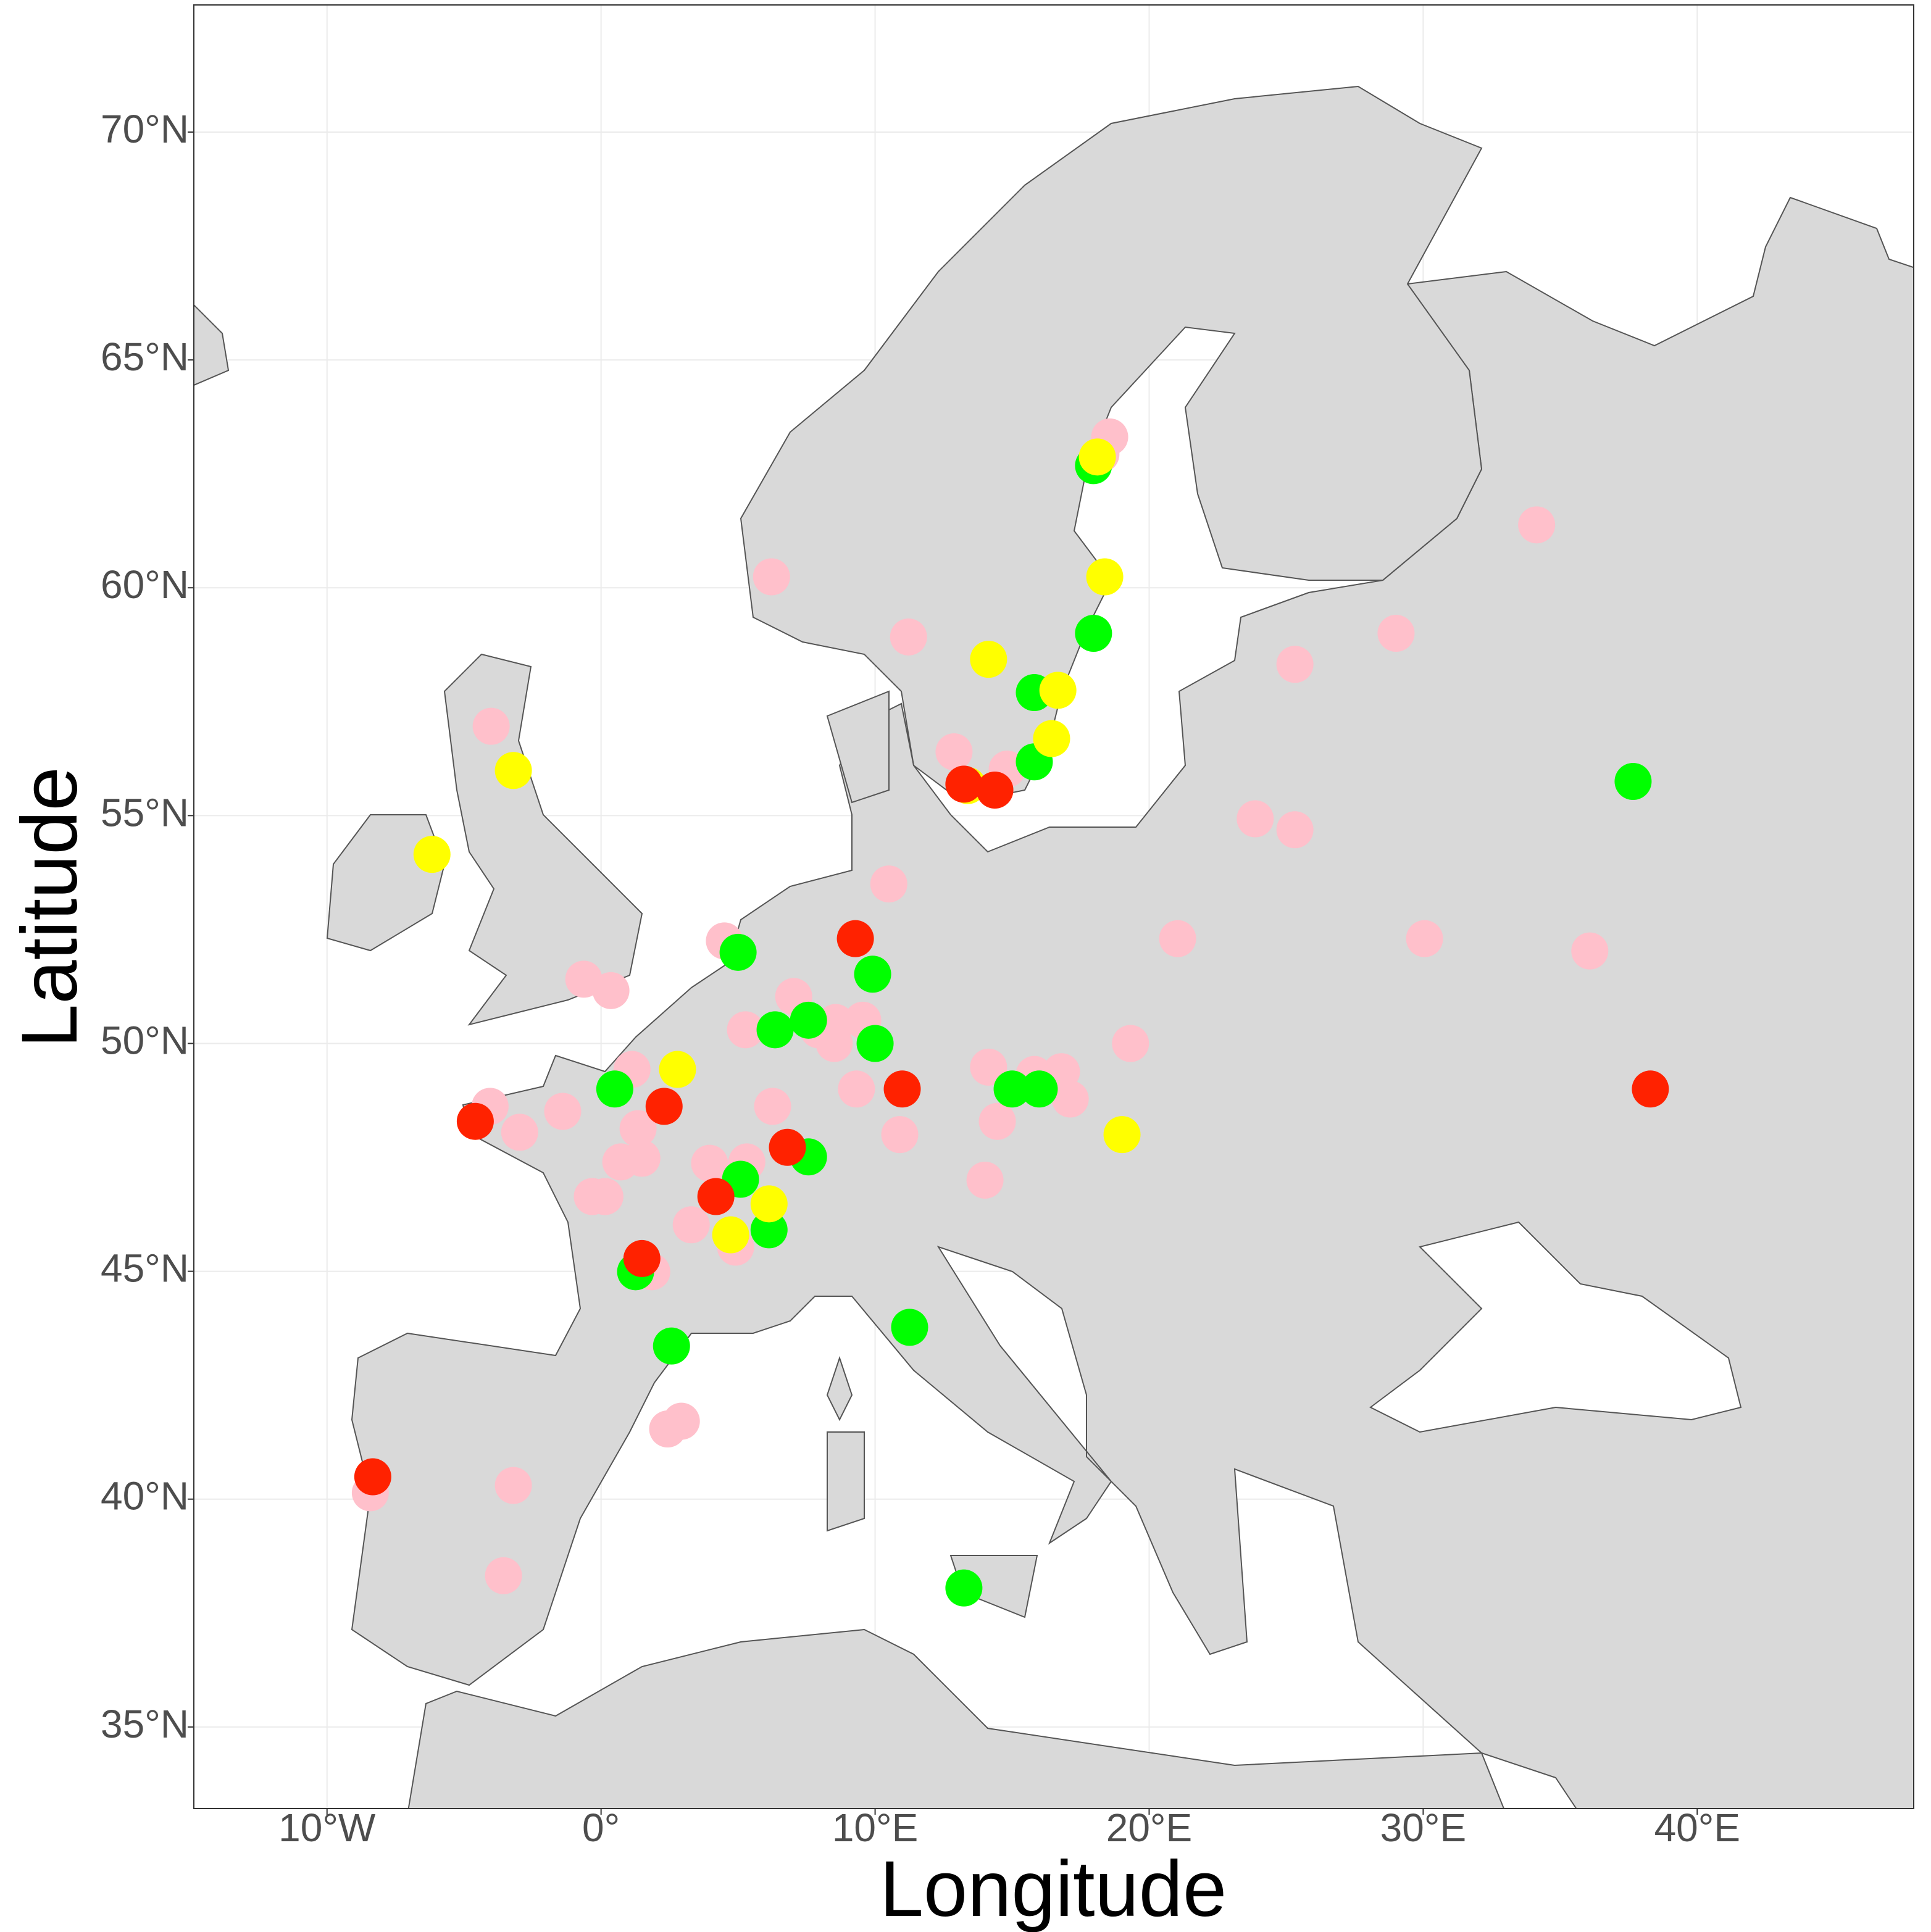 Image resolution: width=1931 pixels, height=1932 pixels. What do you see at coordinates (327, 1827) in the screenshot?
I see `x-tick-label: 10°W` at bounding box center [327, 1827].